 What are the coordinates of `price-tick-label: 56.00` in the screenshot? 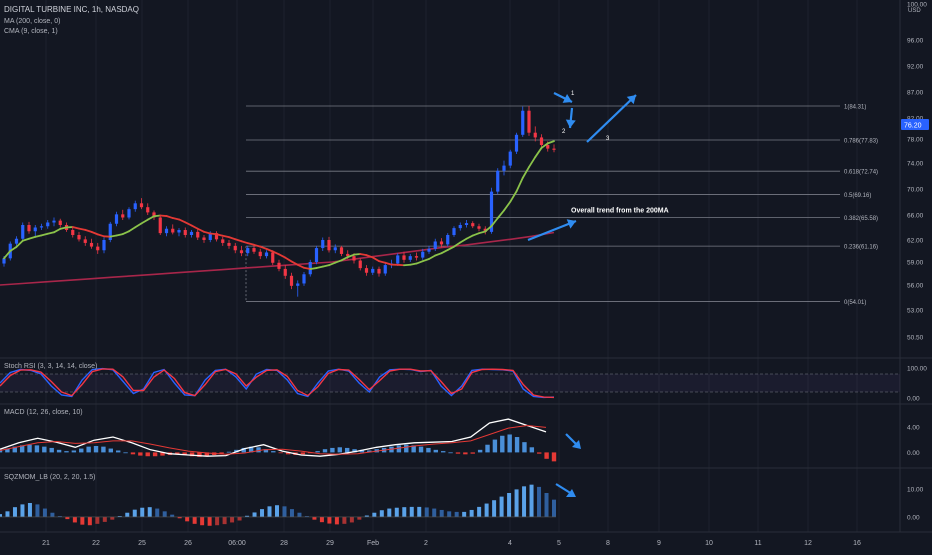 It's located at (915, 286).